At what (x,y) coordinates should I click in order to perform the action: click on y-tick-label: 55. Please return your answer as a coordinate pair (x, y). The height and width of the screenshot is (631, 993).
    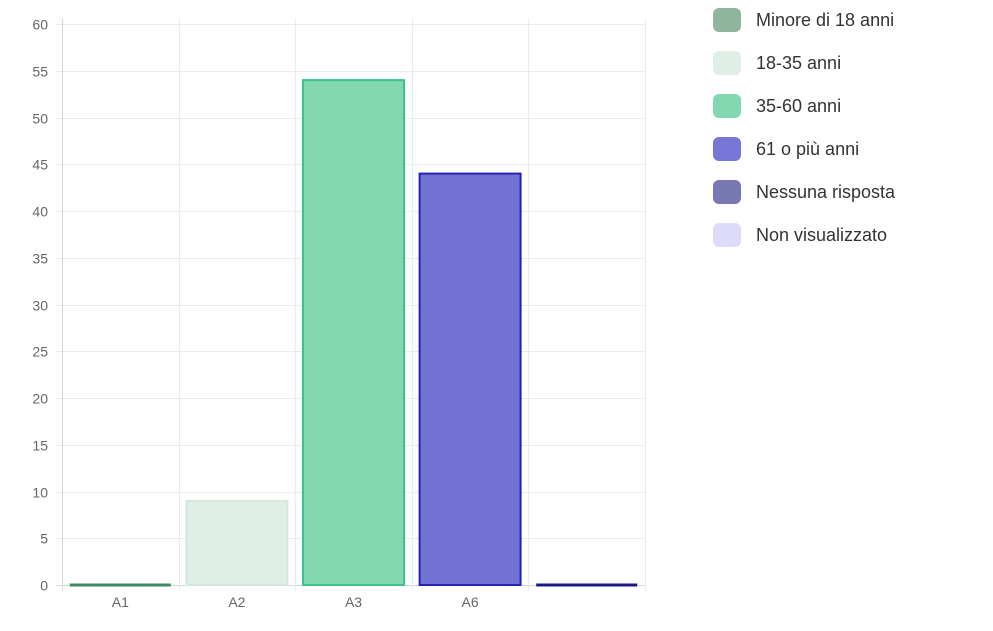
    Looking at the image, I should click on (40, 72).